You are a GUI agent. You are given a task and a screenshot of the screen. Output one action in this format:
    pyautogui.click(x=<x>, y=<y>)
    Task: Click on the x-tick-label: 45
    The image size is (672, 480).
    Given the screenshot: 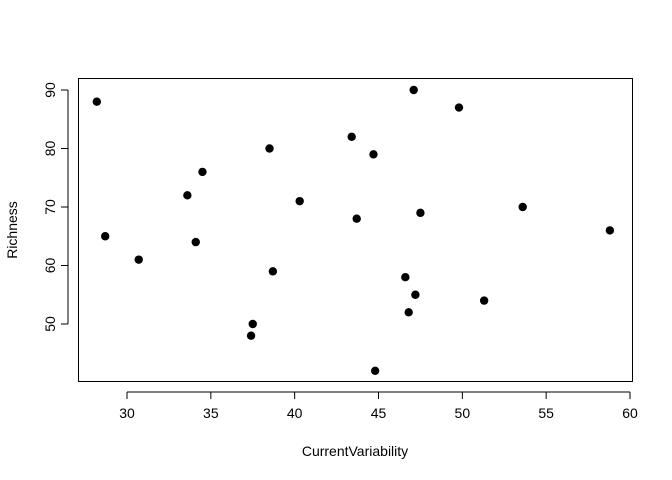 What is the action you would take?
    pyautogui.click(x=379, y=413)
    